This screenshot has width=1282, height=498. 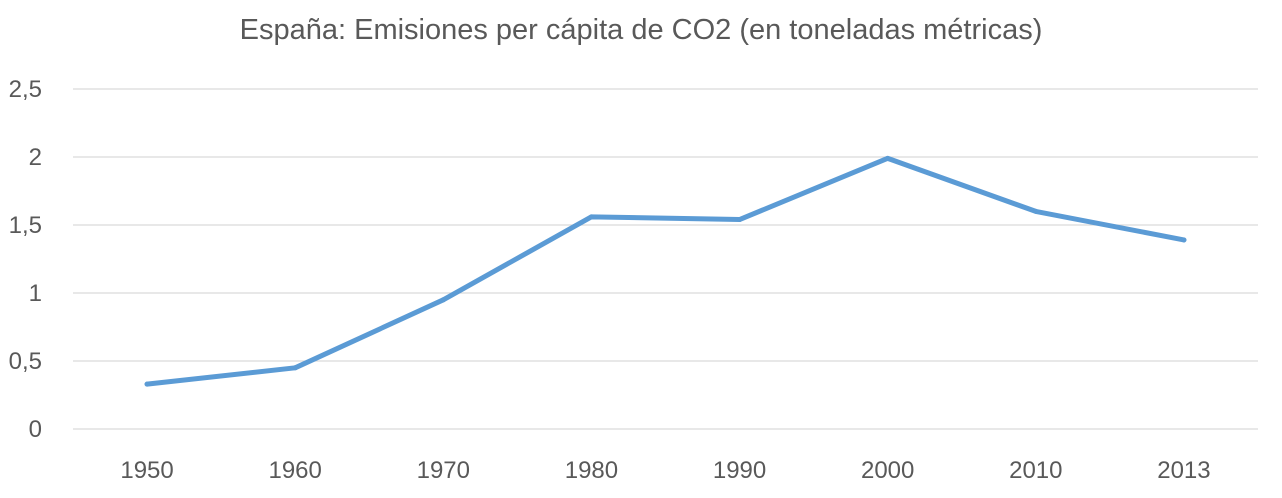 What do you see at coordinates (887, 470) in the screenshot?
I see `x-tick-label: 2000` at bounding box center [887, 470].